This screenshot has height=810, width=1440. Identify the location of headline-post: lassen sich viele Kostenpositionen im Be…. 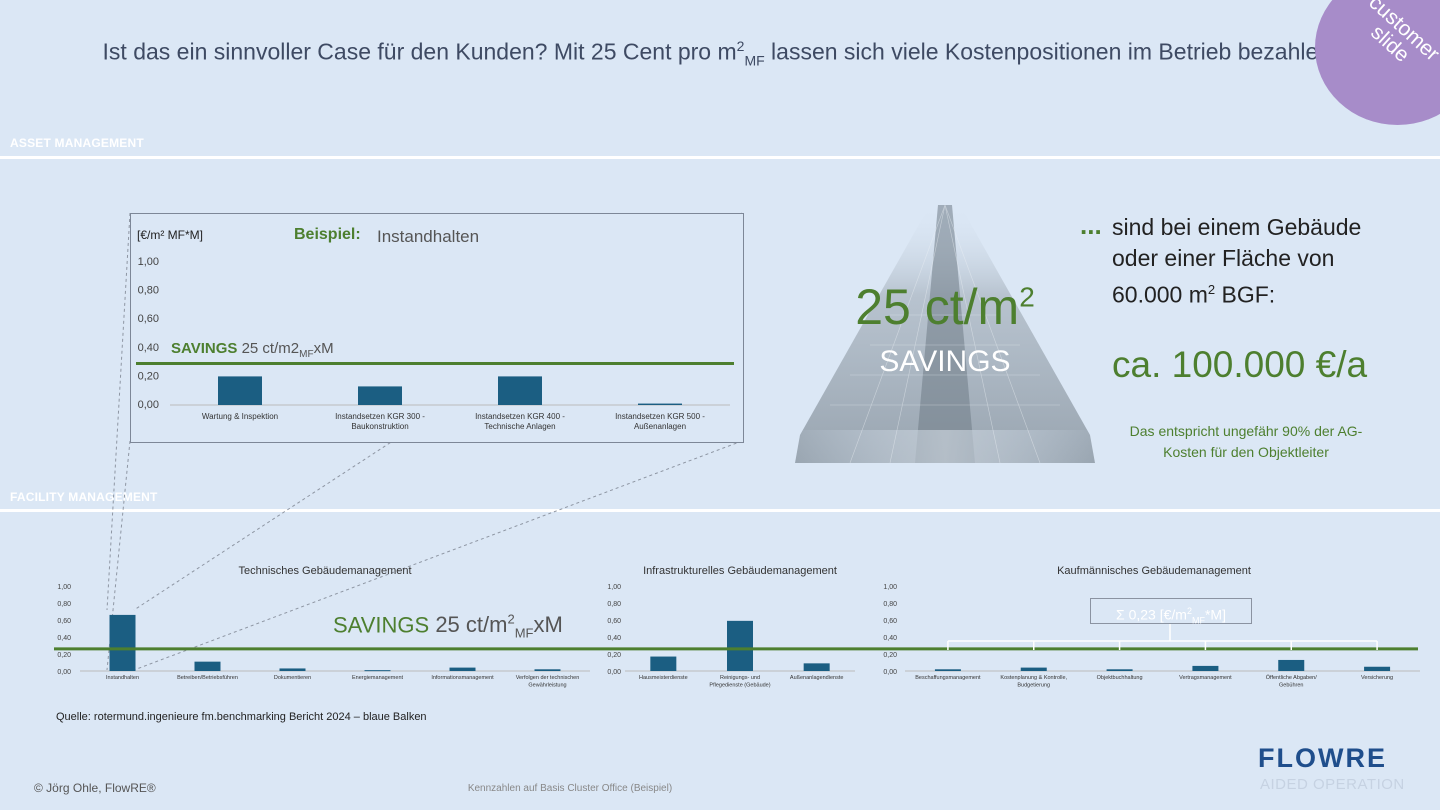
(1051, 51).